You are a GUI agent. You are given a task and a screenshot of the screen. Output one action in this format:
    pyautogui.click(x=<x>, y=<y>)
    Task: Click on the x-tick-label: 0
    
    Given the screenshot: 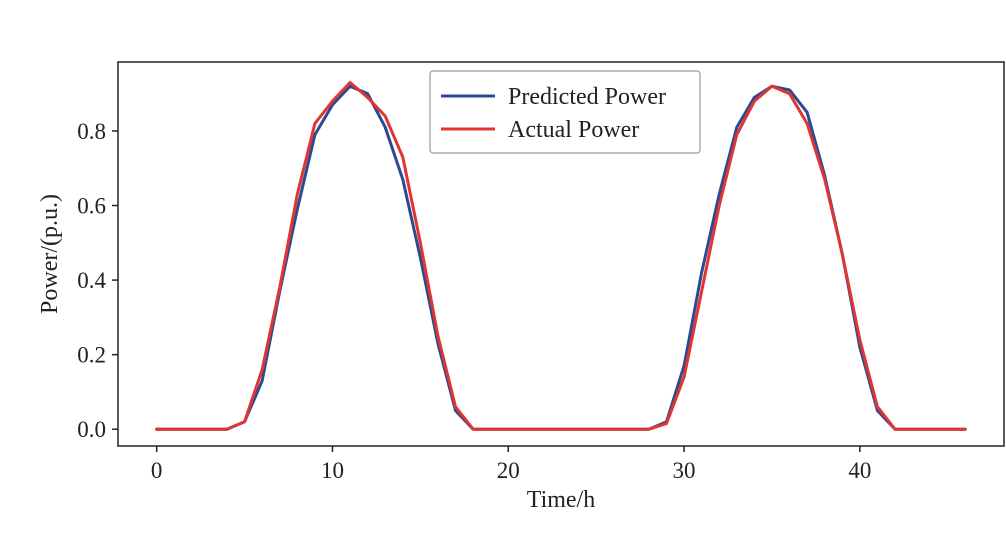 What is the action you would take?
    pyautogui.click(x=157, y=470)
    